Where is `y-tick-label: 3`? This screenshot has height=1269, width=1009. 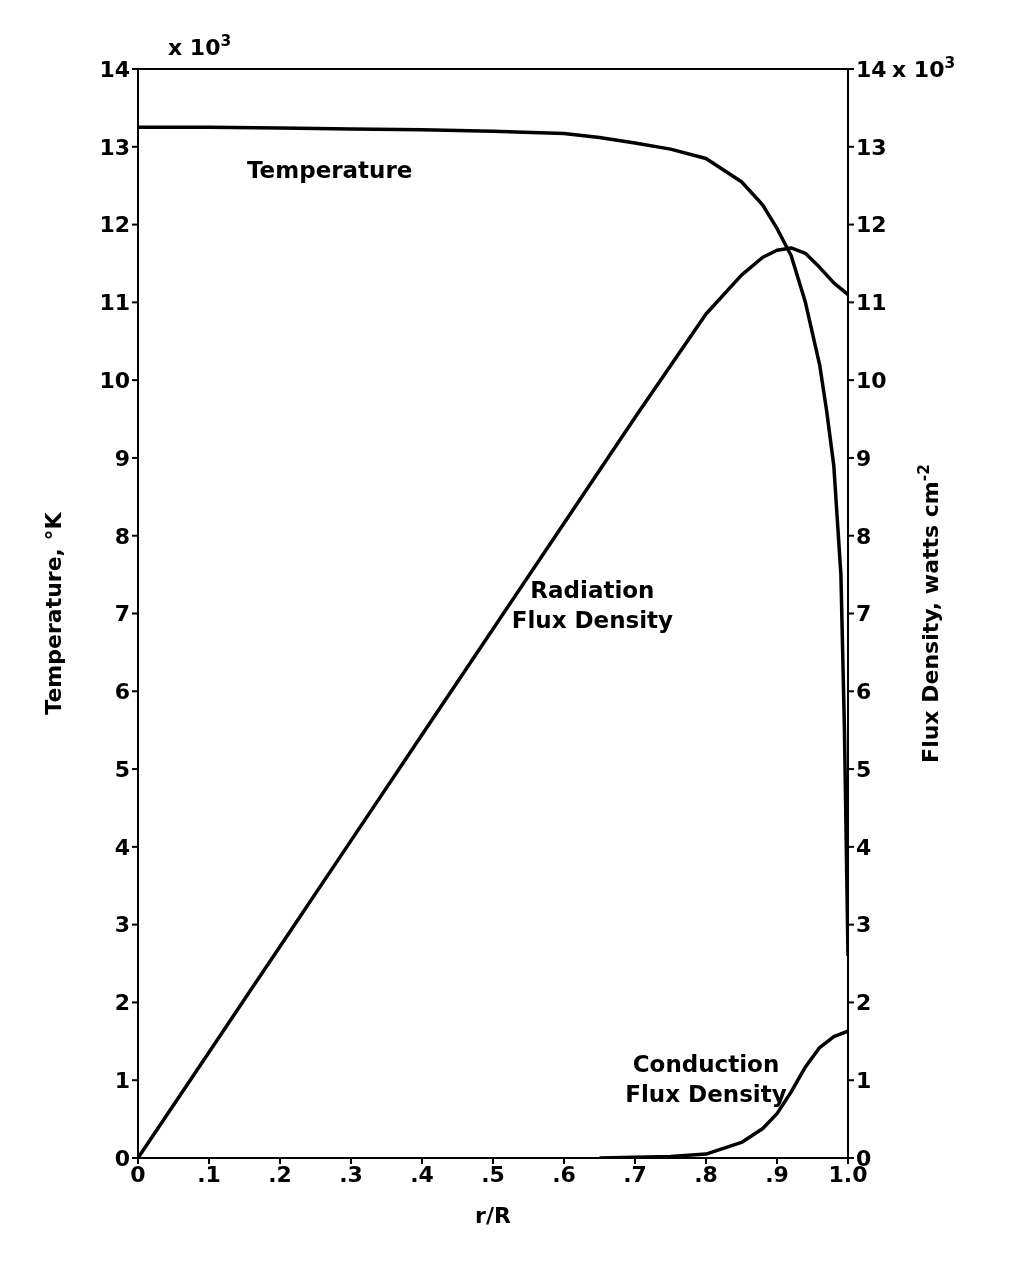
y-tick-label: 3 is located at coordinates (122, 925).